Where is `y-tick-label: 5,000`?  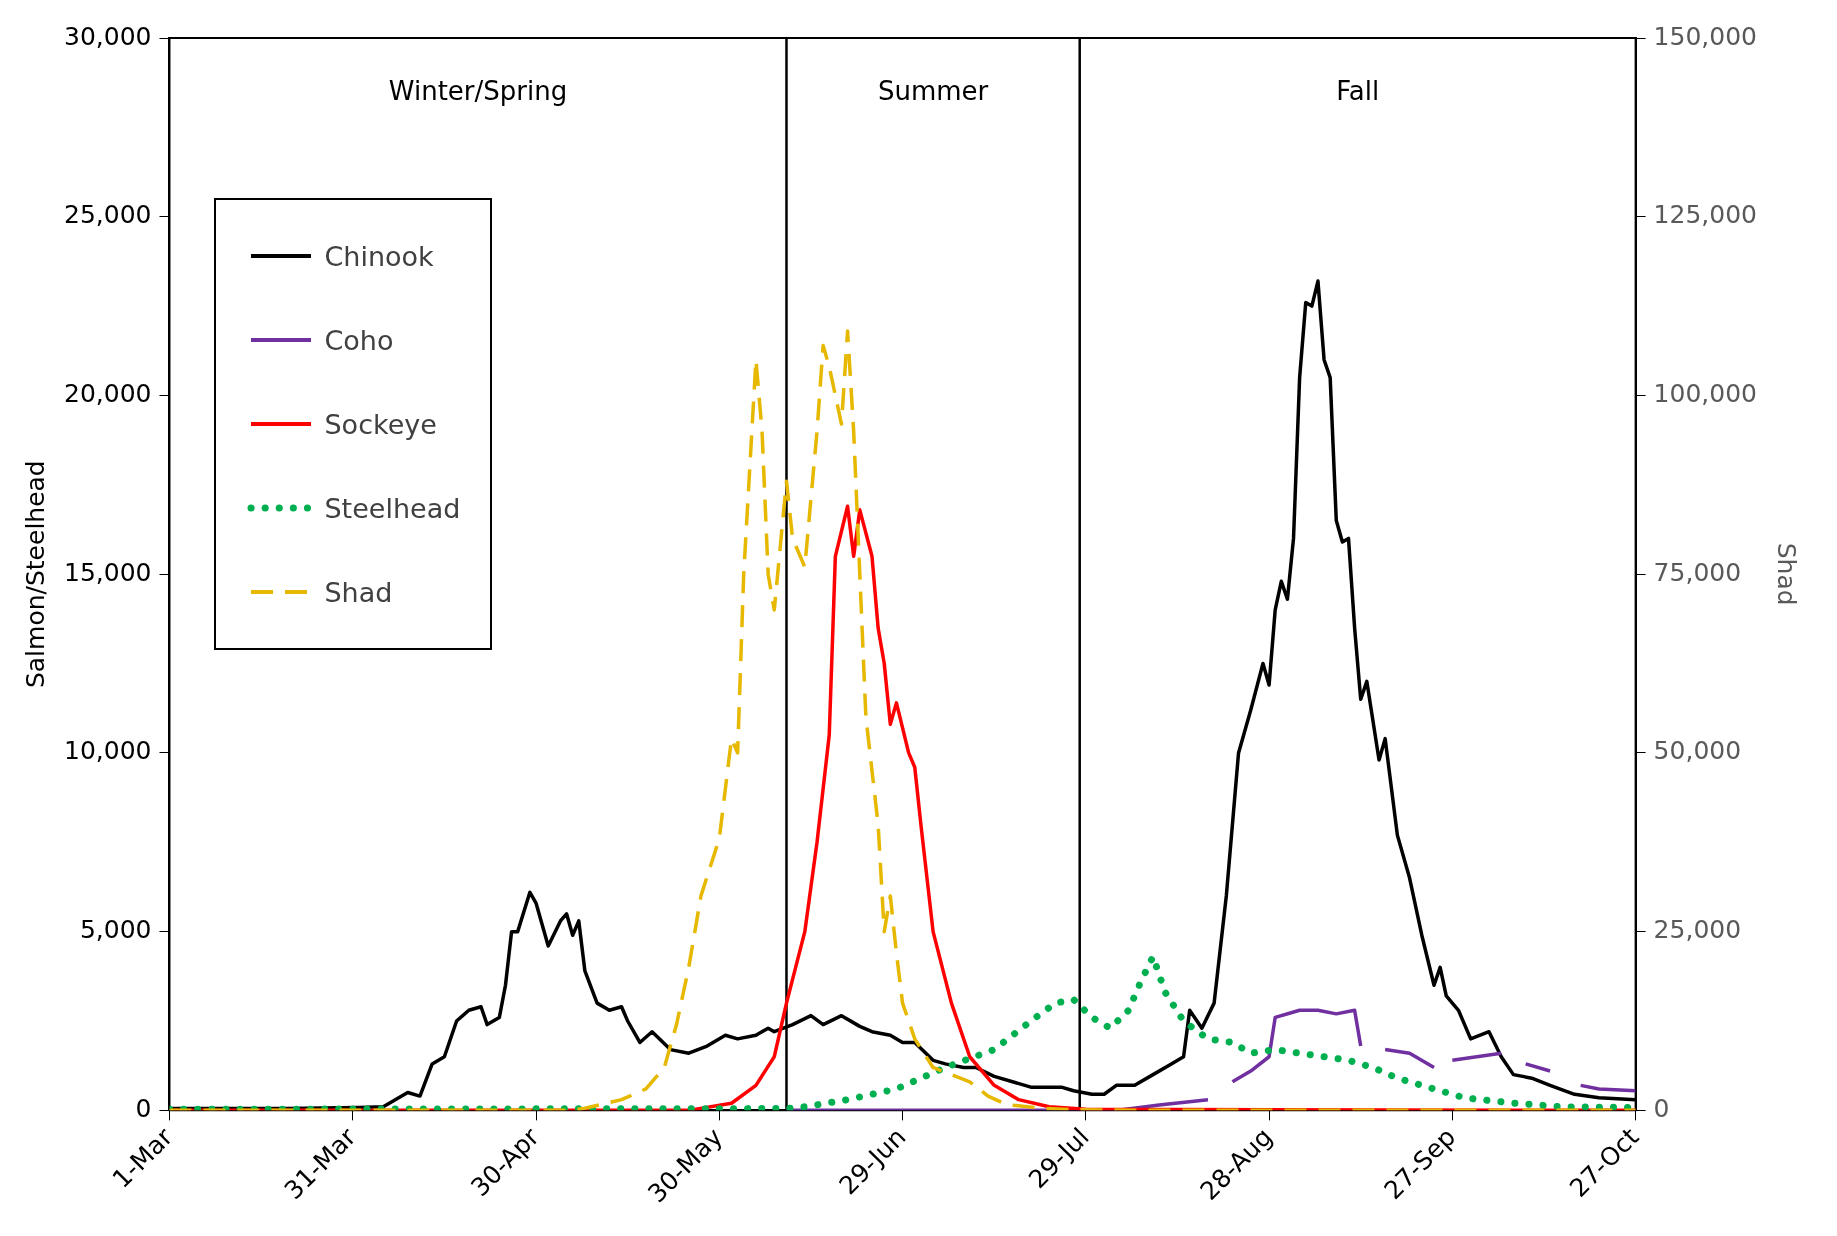 y-tick-label: 5,000 is located at coordinates (115, 930).